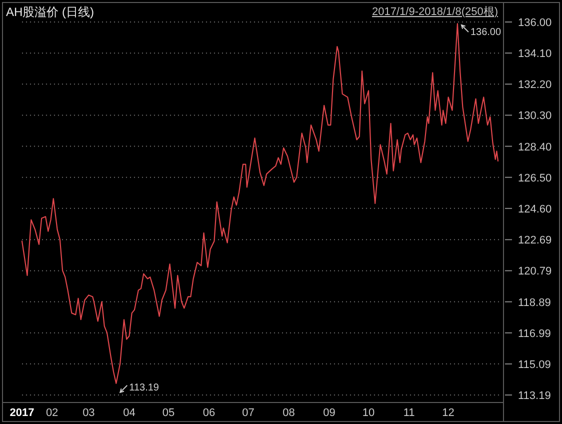  I want to click on y-tick-label: 128.40, so click(535, 147).